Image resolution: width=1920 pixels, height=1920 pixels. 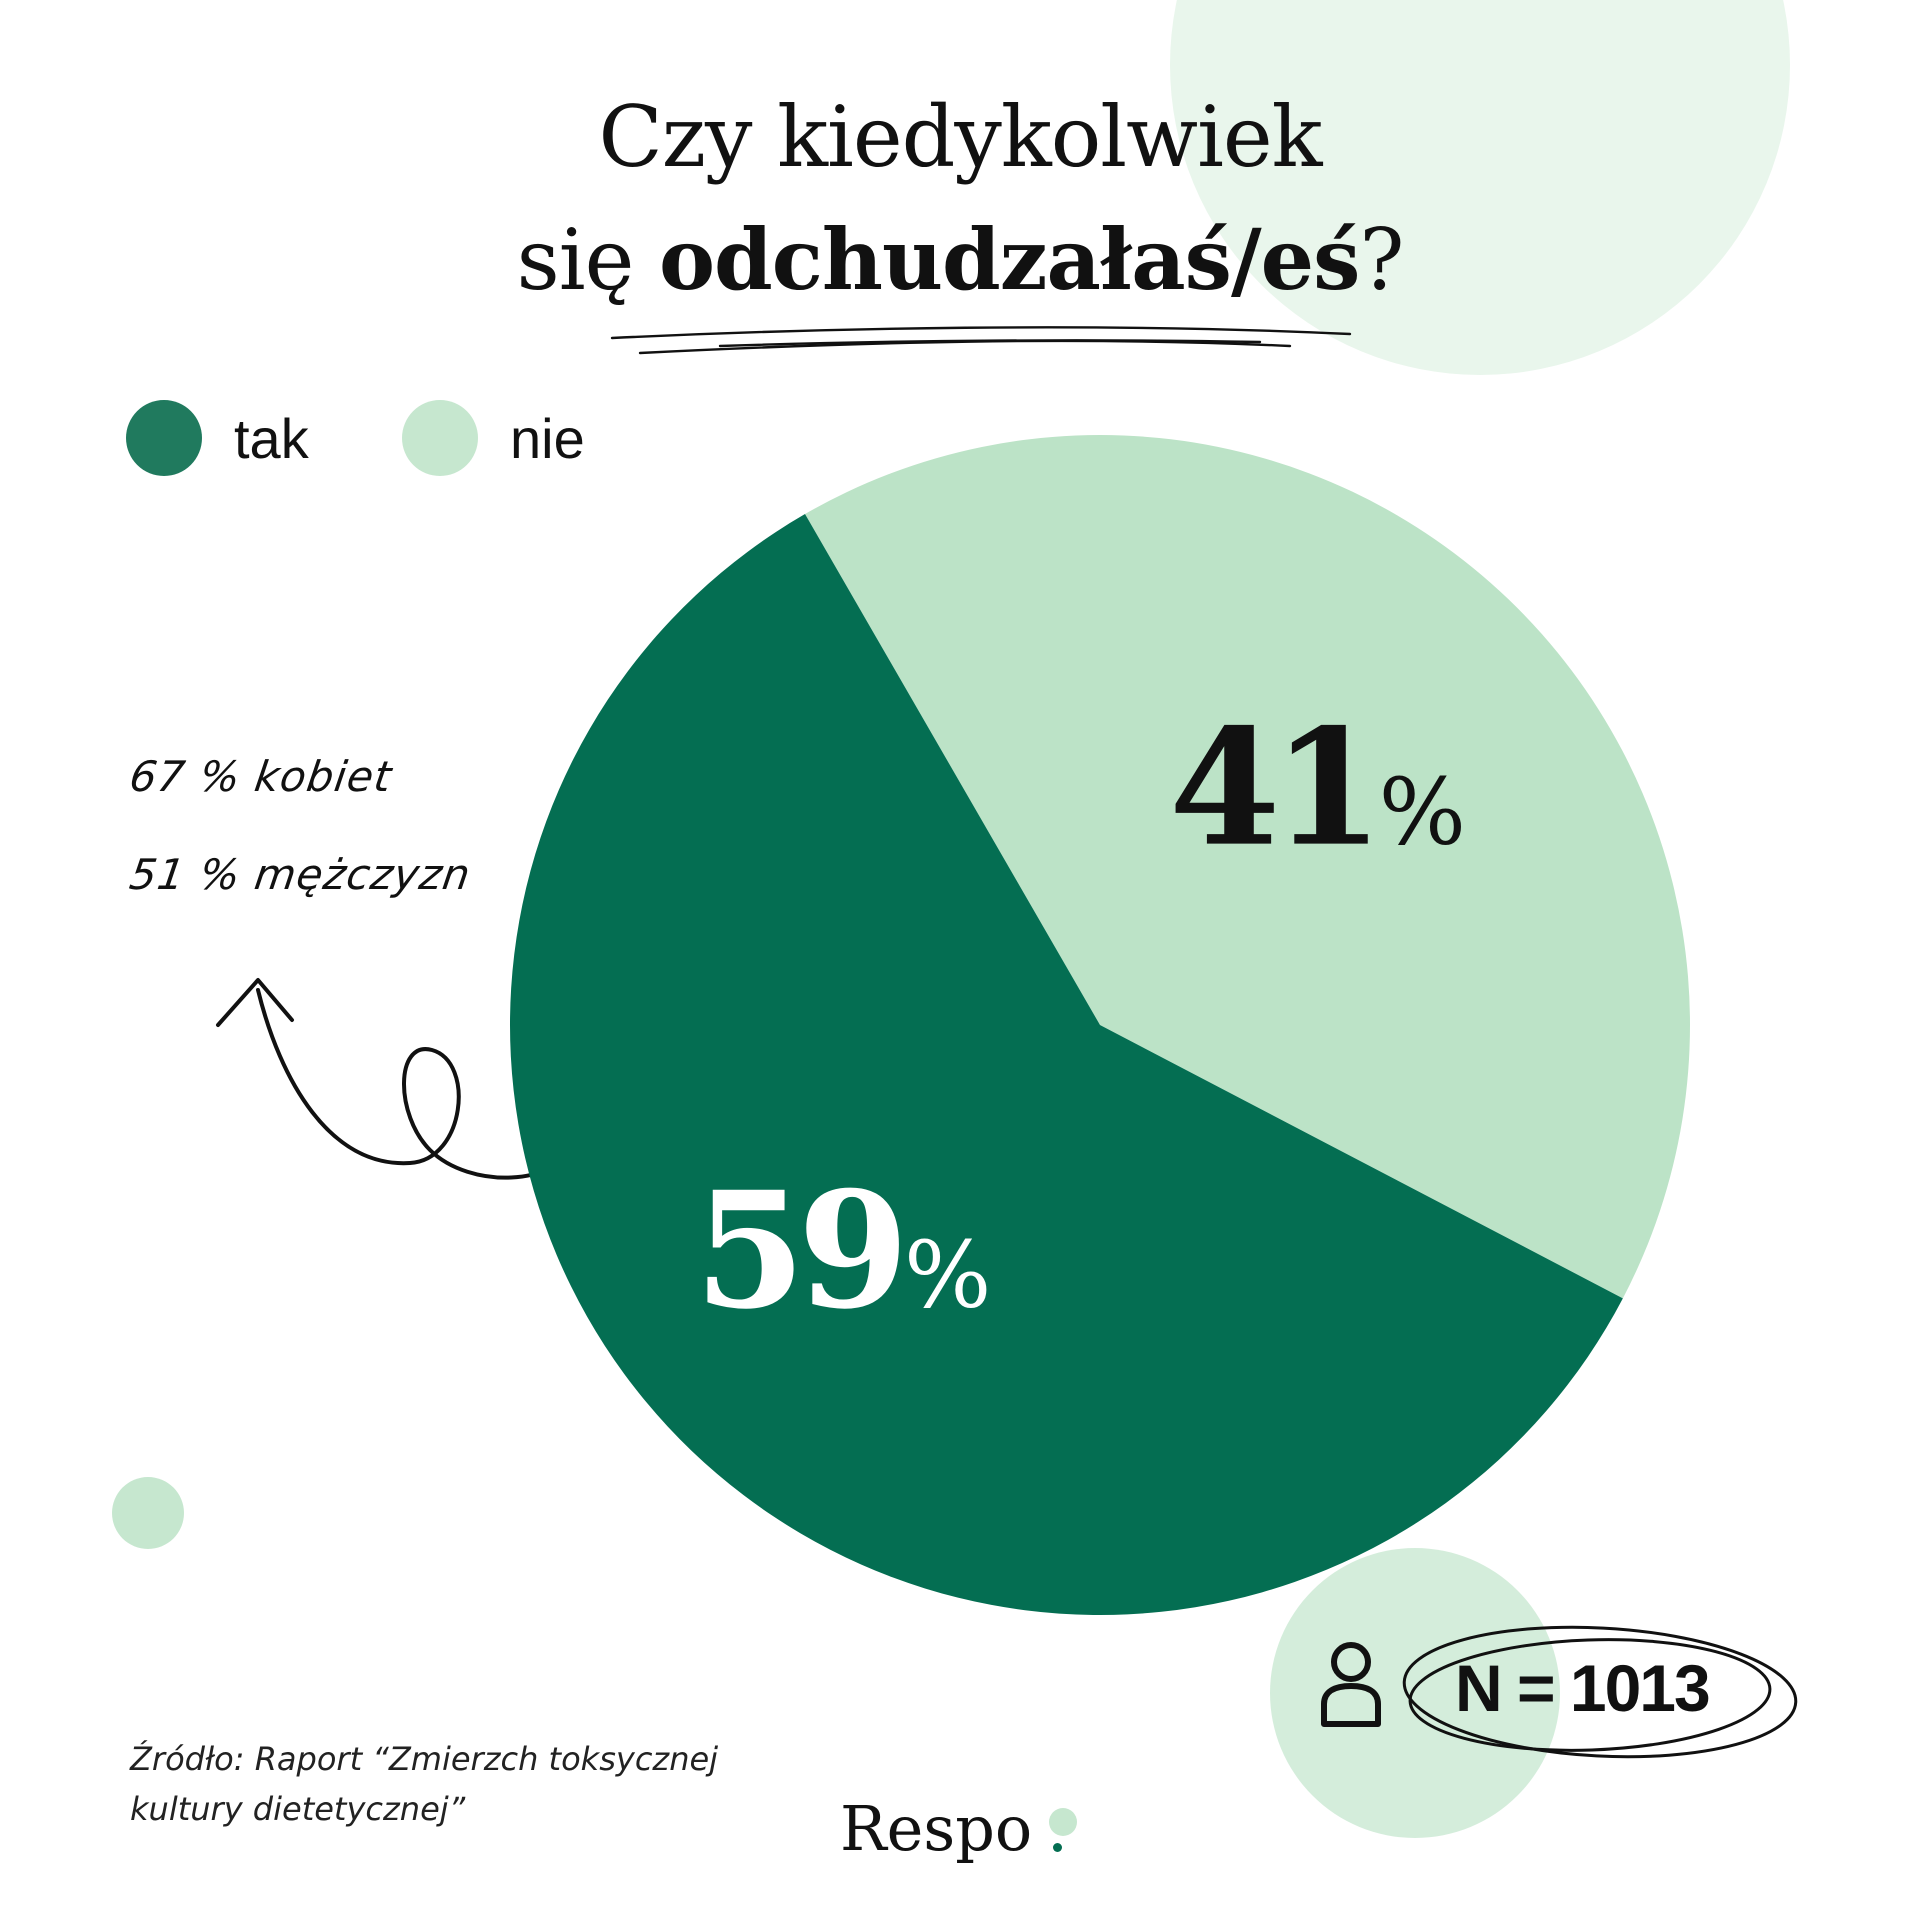 What do you see at coordinates (424, 1759) in the screenshot?
I see `source-line-1: Źródło: Raport “Zmierzch toksycznej` at bounding box center [424, 1759].